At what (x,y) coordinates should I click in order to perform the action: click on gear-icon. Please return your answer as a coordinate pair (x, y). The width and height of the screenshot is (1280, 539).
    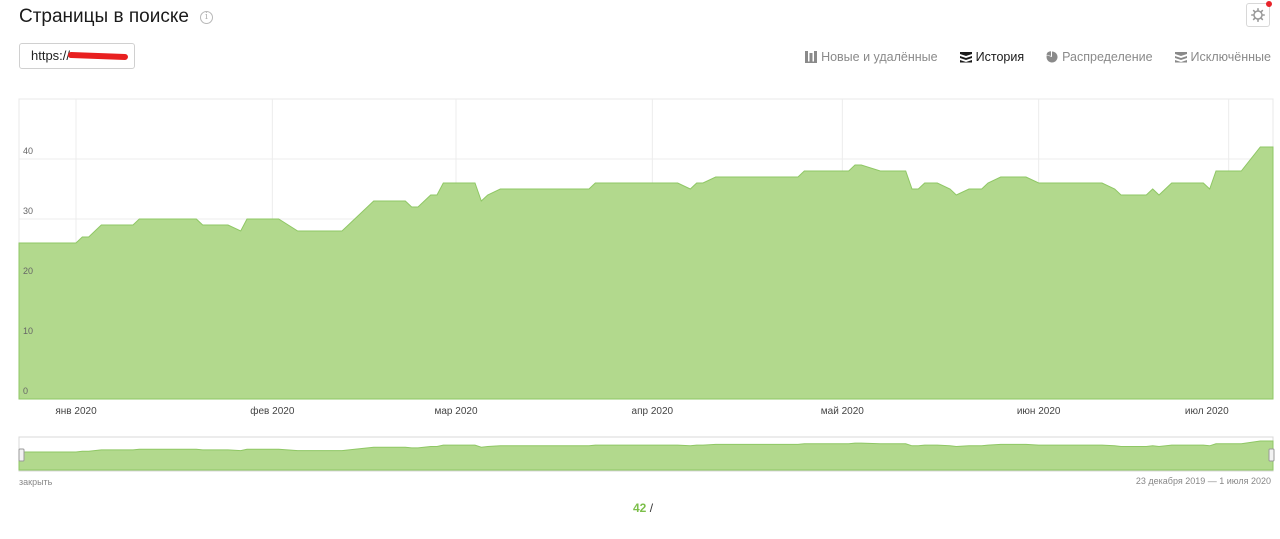
    Looking at the image, I should click on (1258, 15).